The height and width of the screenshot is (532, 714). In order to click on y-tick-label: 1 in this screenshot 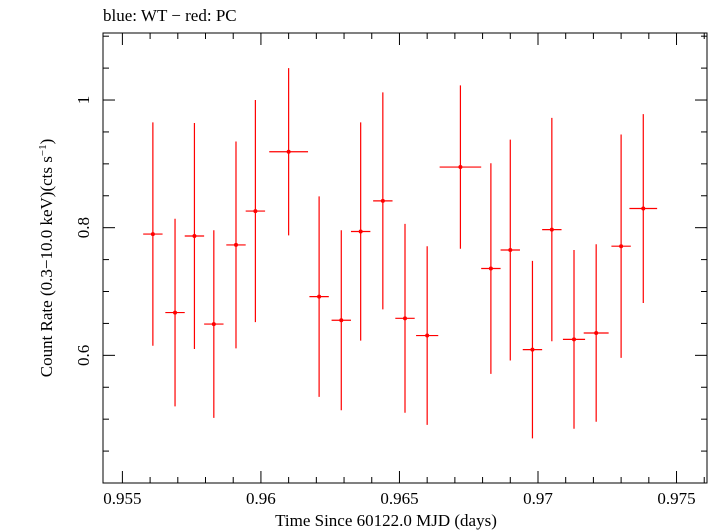, I will do `click(83, 100)`.